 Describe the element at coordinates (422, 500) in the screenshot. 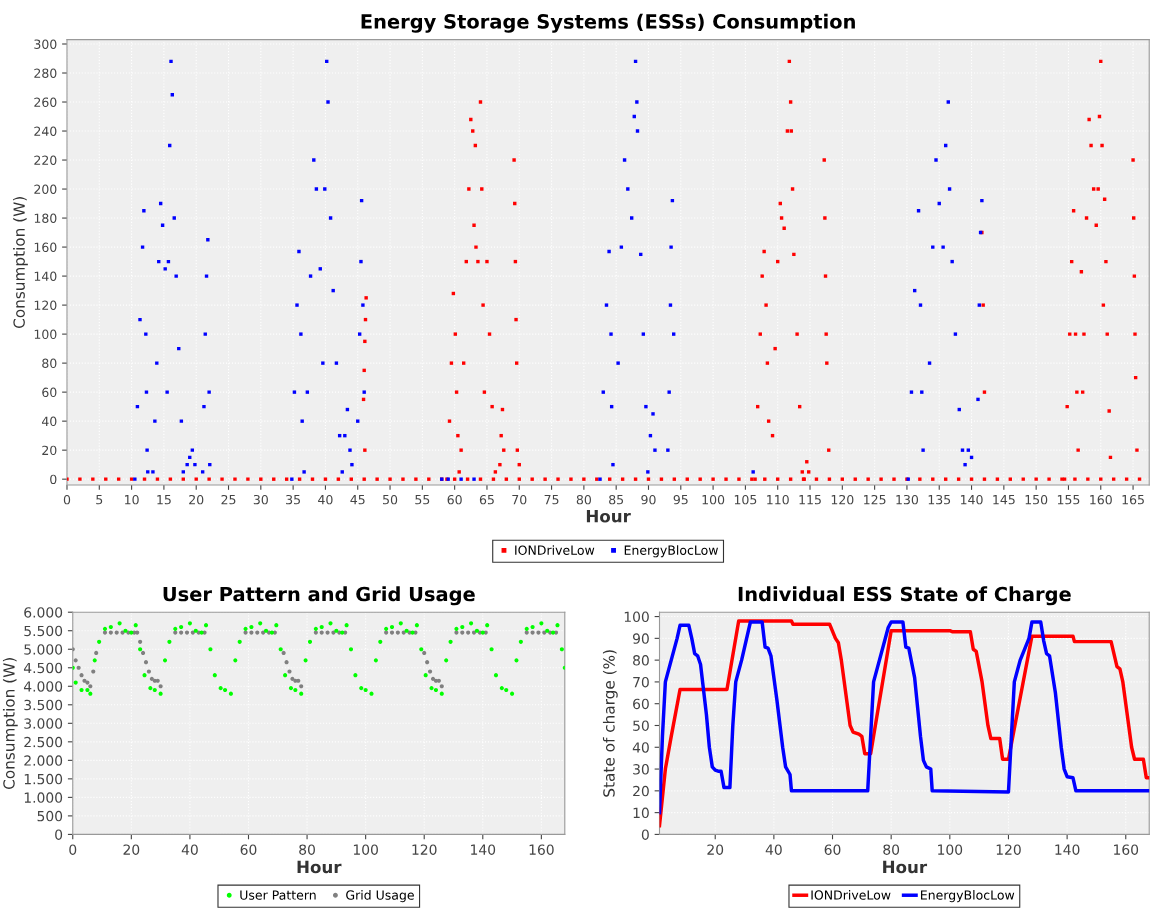

I see `x-tick-label: 55` at that location.